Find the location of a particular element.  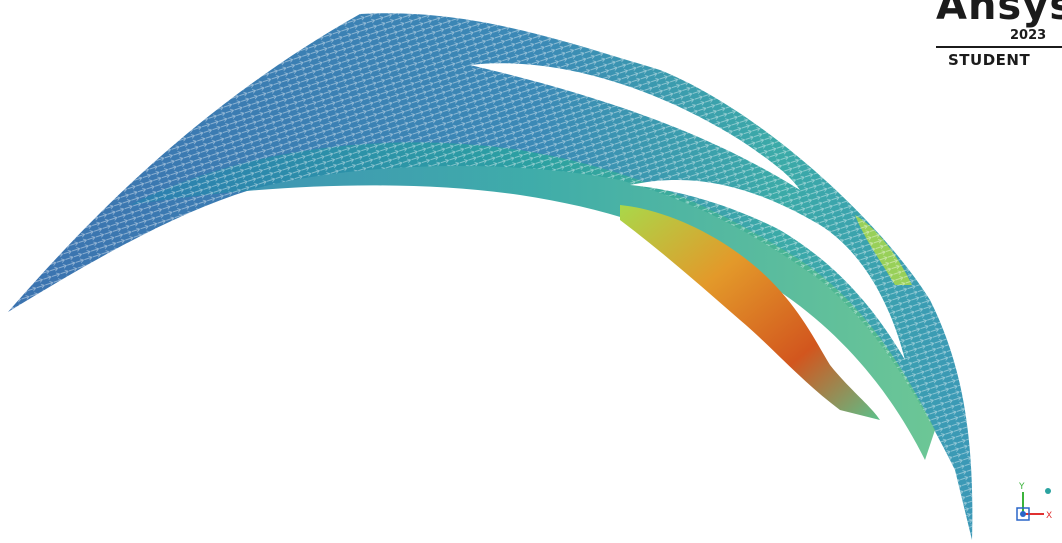

z-axis-dot is located at coordinates (1023, 514).